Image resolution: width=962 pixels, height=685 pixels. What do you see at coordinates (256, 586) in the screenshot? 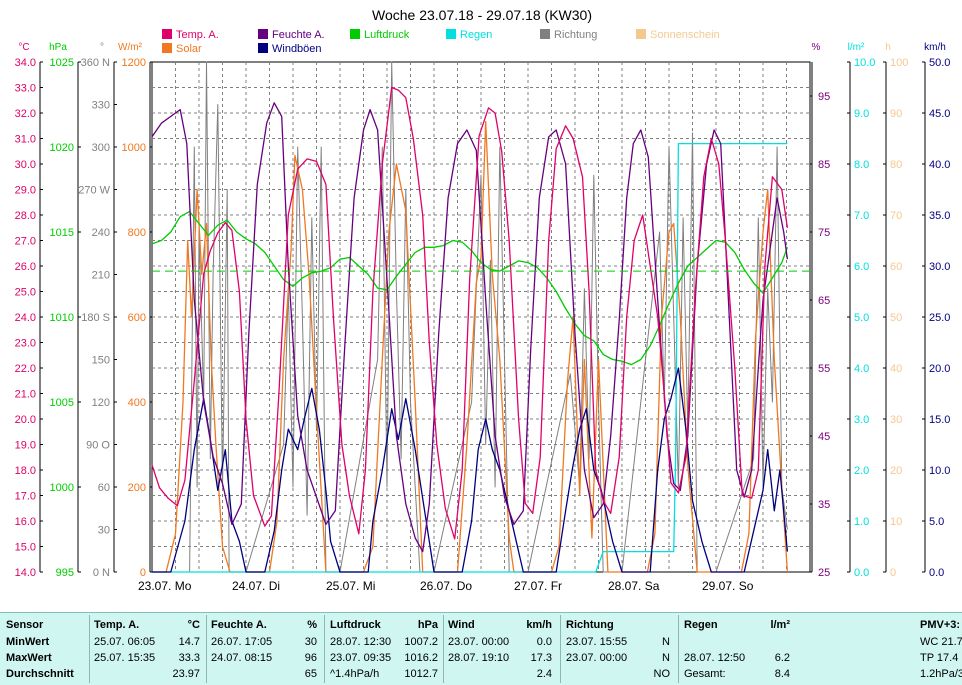
I see `x-axis-label: 24.07. Di` at bounding box center [256, 586].